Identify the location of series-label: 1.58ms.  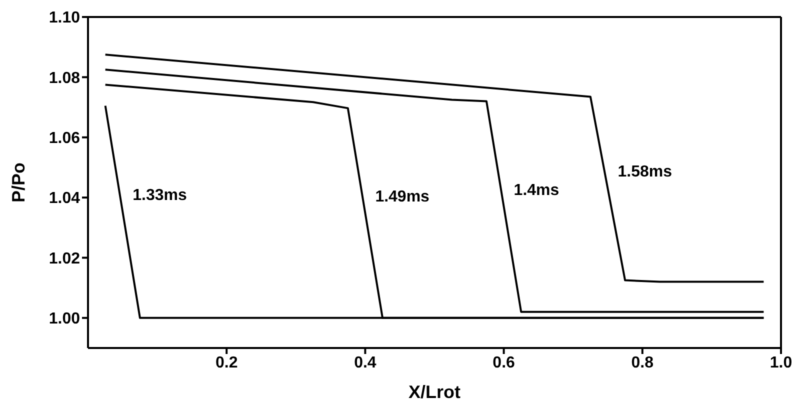
(645, 172).